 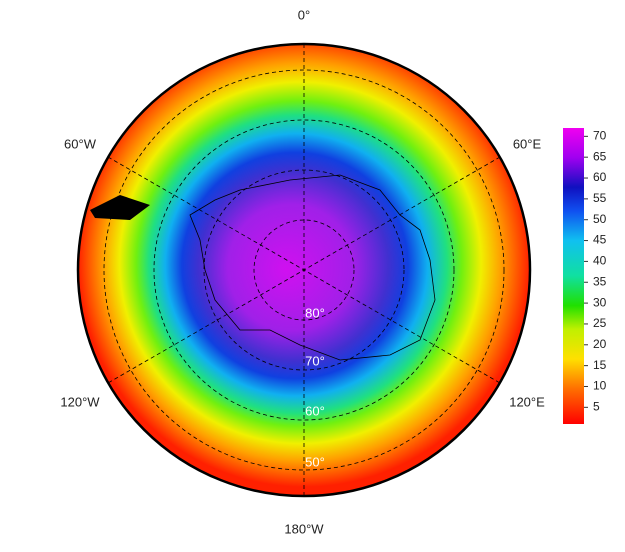 I want to click on colorbar-tick-label: 35, so click(x=600, y=281).